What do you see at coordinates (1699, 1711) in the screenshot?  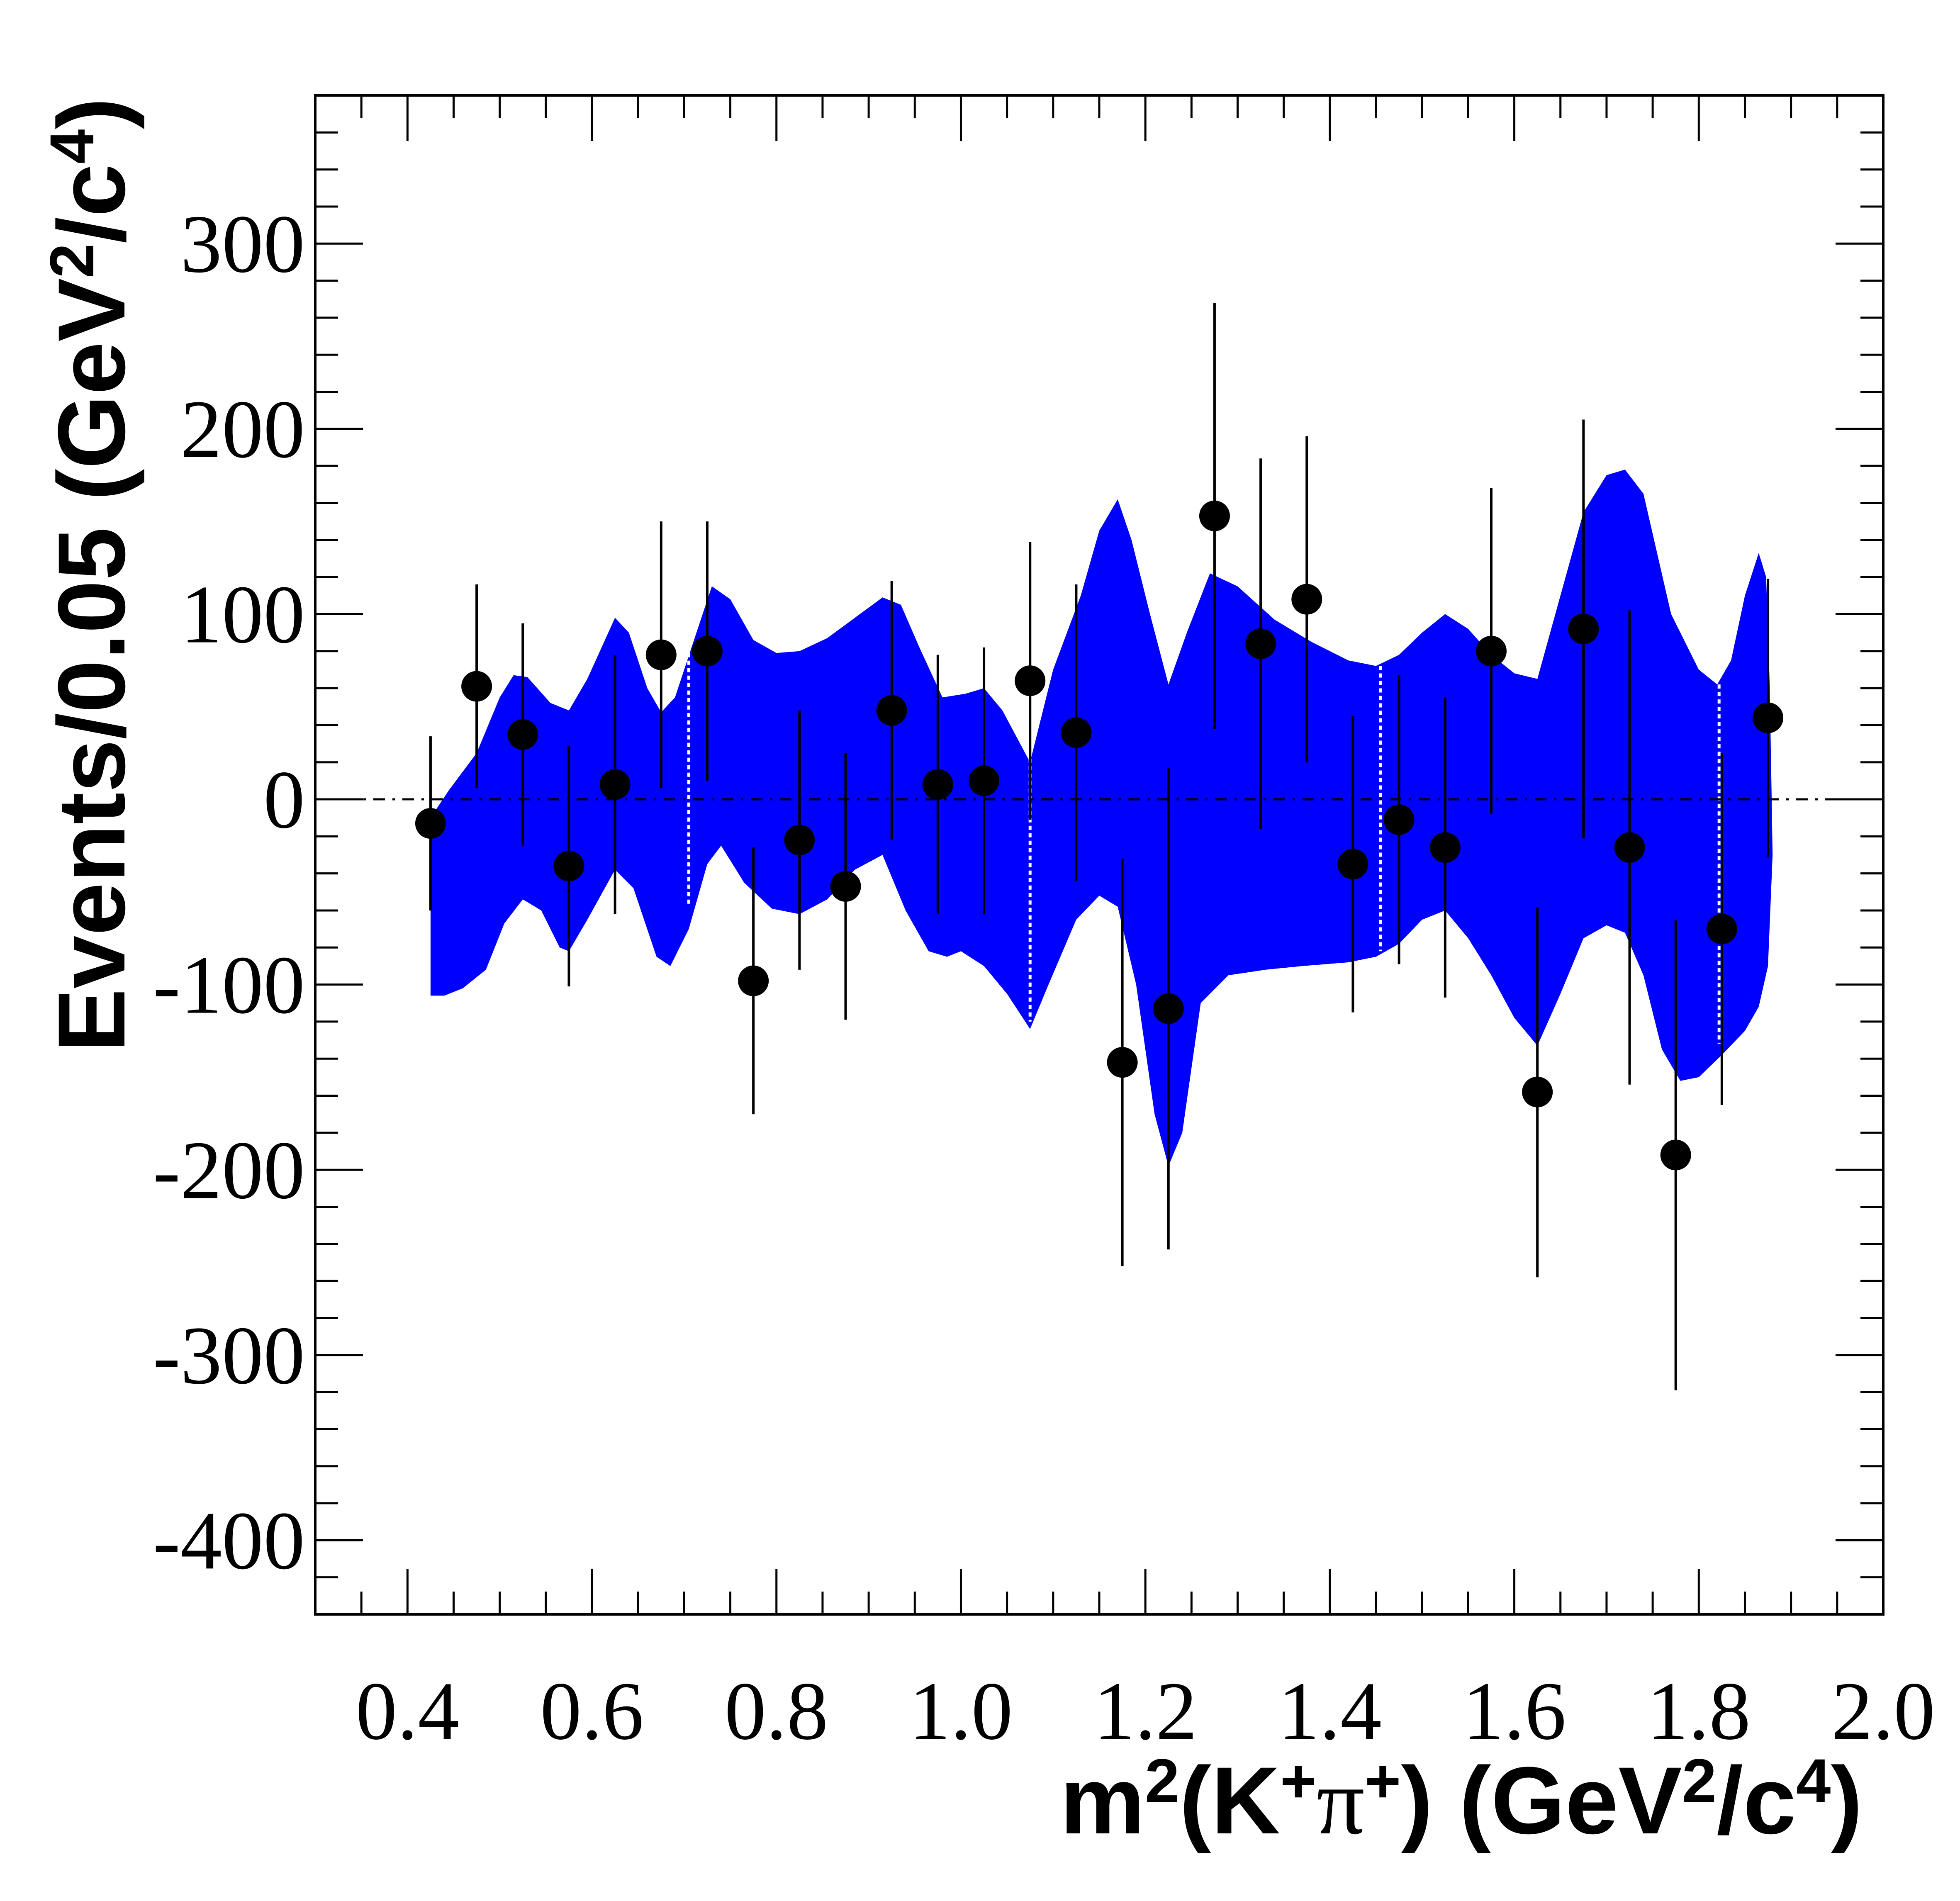 I see `x-tick-label: 1.8` at bounding box center [1699, 1711].